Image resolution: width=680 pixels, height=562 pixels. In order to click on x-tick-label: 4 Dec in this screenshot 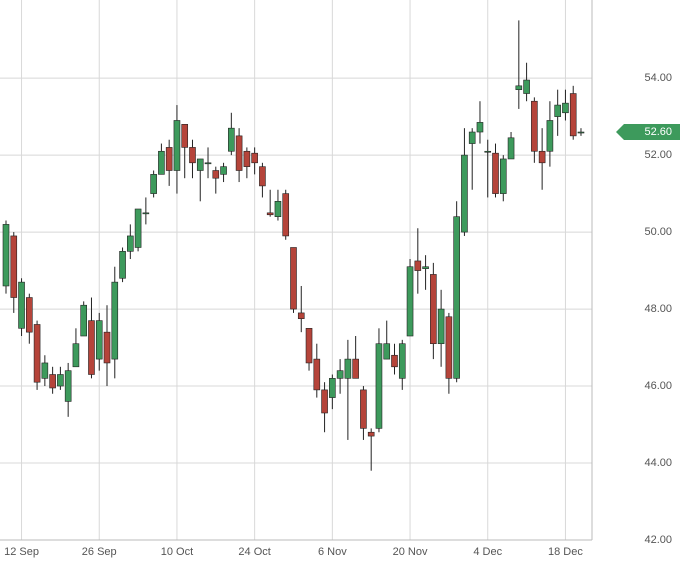, I will do `click(487, 552)`.